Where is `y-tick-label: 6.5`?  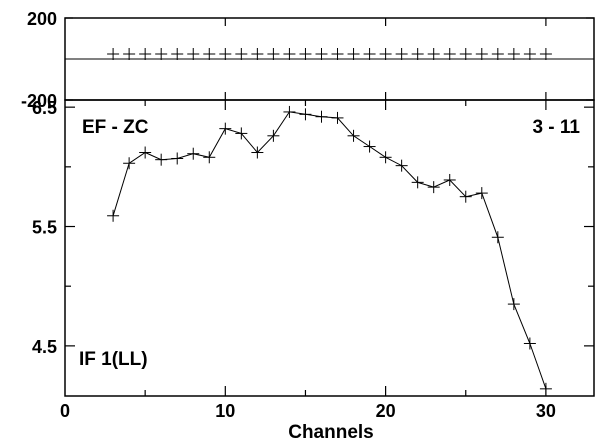 y-tick-label: 6.5 is located at coordinates (44, 108).